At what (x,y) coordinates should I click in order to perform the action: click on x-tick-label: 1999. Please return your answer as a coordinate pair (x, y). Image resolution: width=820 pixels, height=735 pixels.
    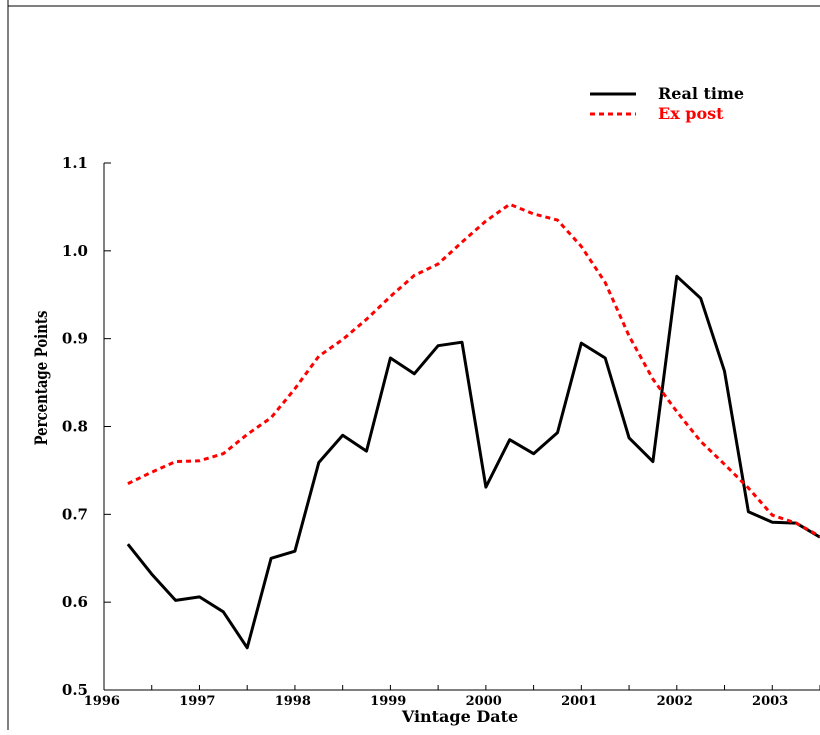
    Looking at the image, I should click on (388, 701).